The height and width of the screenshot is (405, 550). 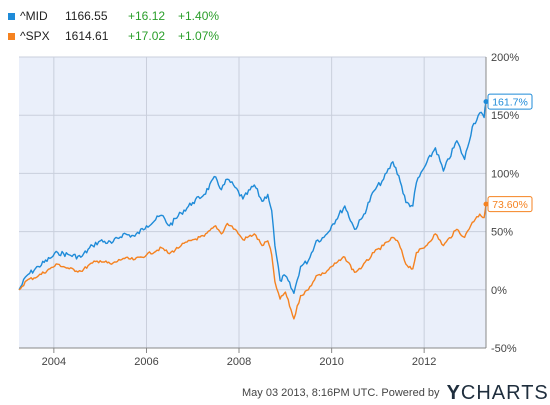 What do you see at coordinates (499, 291) in the screenshot?
I see `y-tick-label: 0%` at bounding box center [499, 291].